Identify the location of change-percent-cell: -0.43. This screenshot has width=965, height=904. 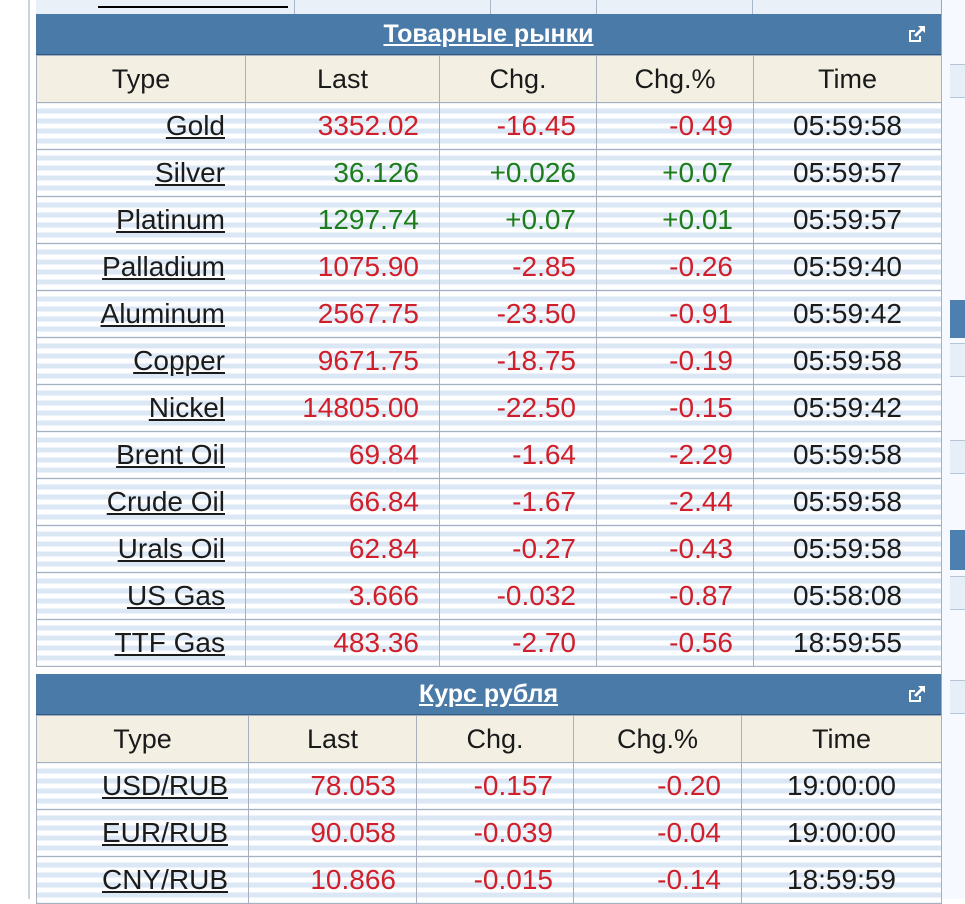
(675, 549).